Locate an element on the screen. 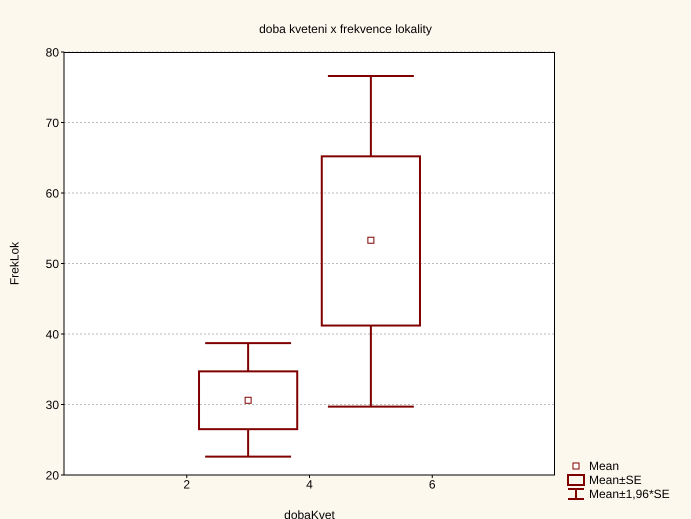 This screenshot has width=691, height=519. text: Mean is located at coordinates (604, 466).